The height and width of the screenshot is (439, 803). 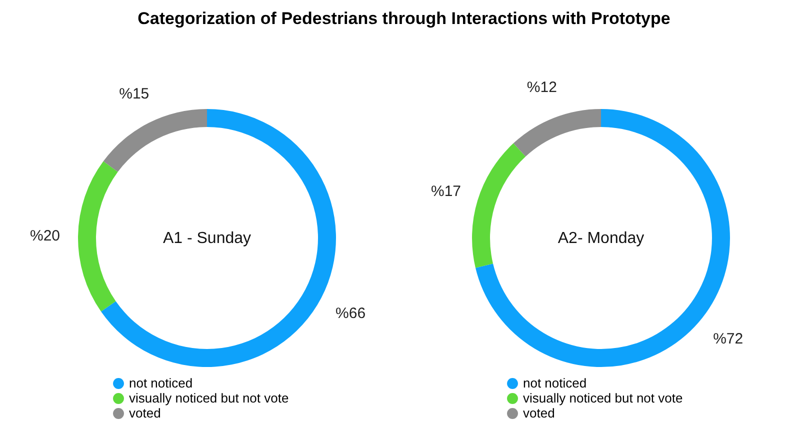 I want to click on data-label: %66, so click(x=351, y=313).